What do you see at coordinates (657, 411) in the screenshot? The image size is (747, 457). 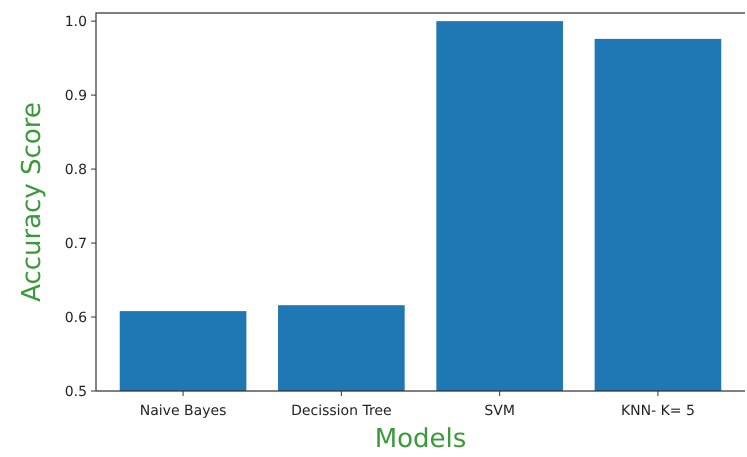 I see `x-tick-label: KNN- K= 5` at bounding box center [657, 411].